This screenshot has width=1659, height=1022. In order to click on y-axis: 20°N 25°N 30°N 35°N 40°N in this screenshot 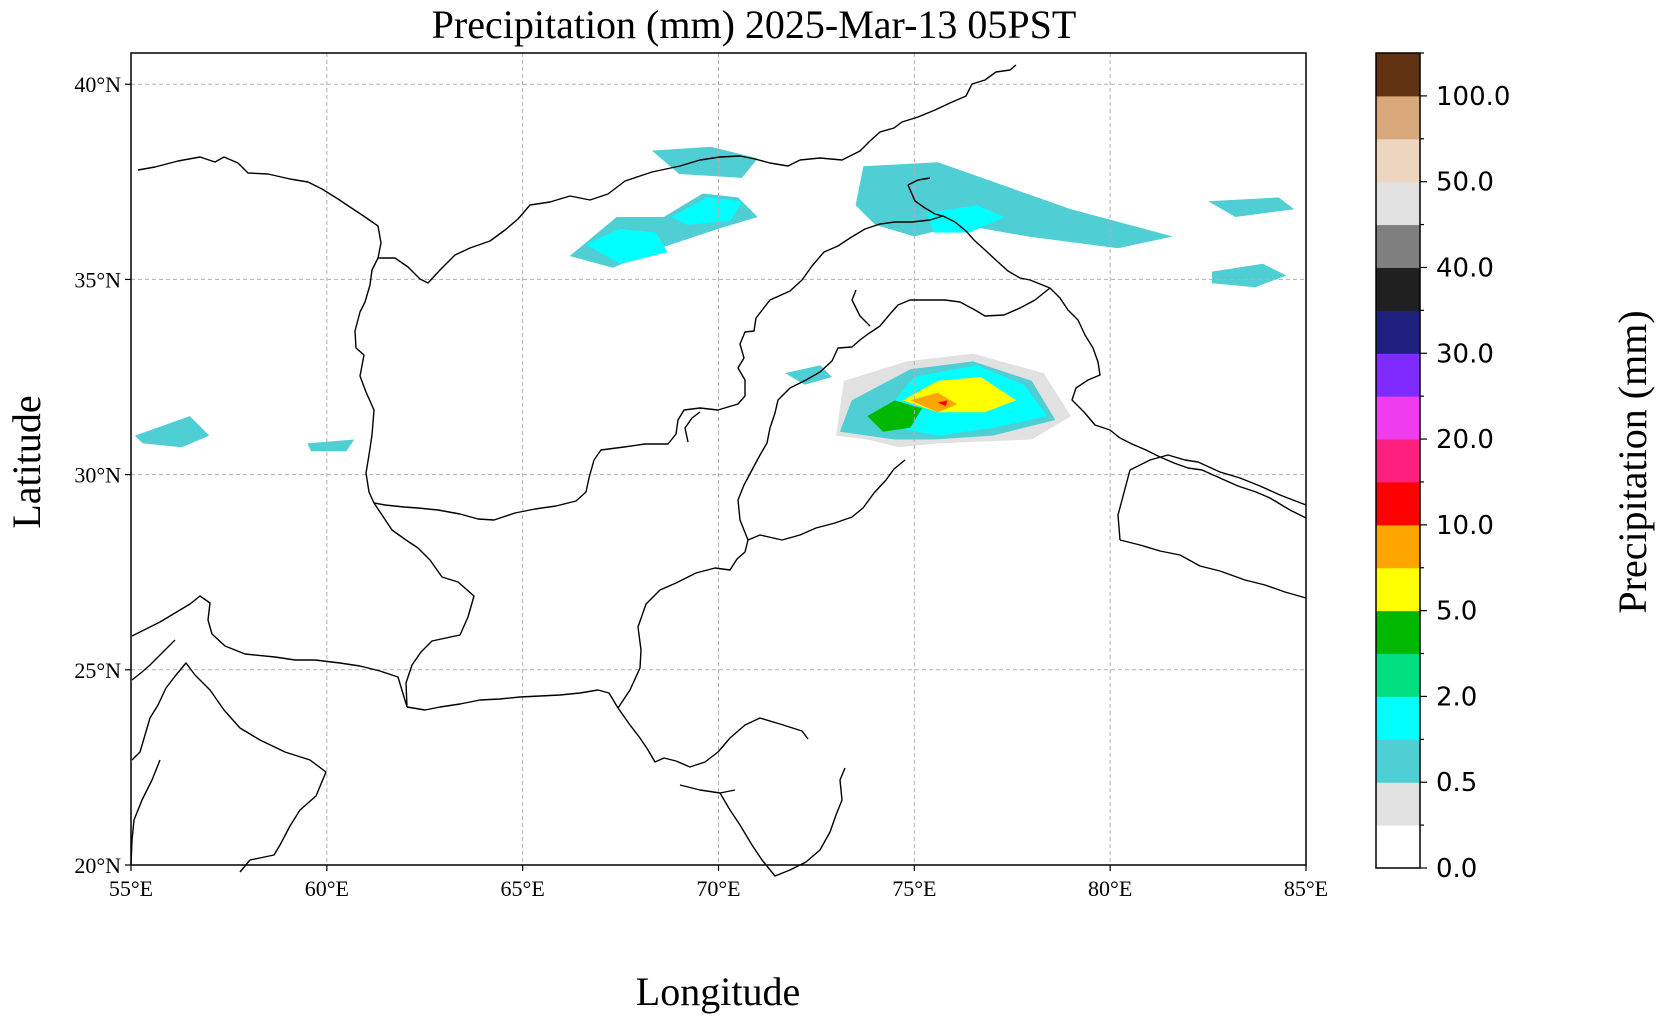, I will do `click(102, 475)`.